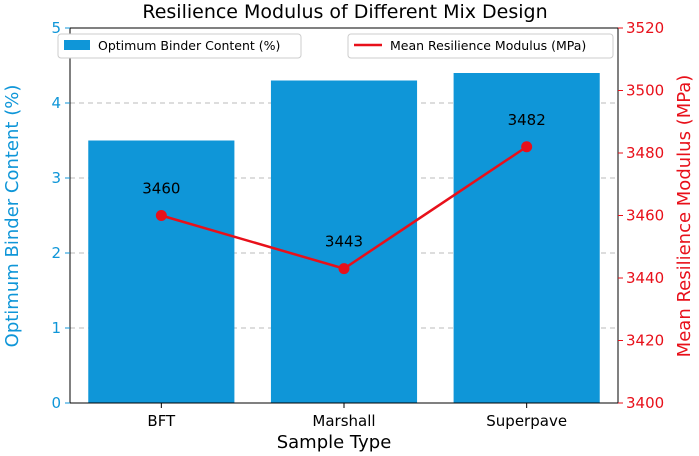 This screenshot has width=699, height=456. Describe the element at coordinates (56, 28) in the screenshot. I see `y-left-tick-label: 5` at that location.